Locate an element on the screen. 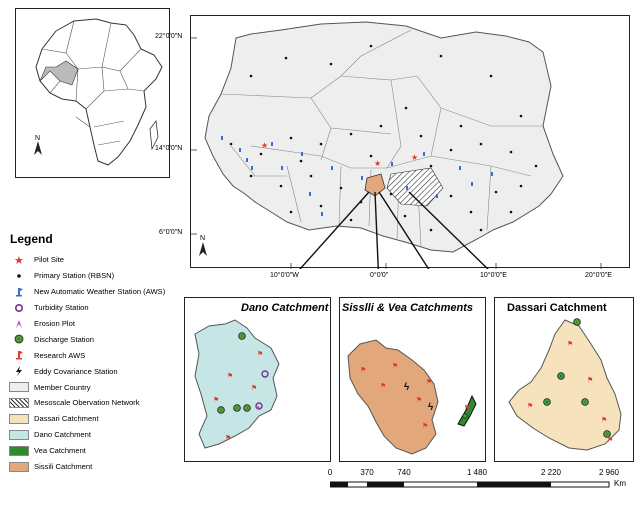 The image size is (640, 507). dano-catchment is located at coordinates (237, 384).